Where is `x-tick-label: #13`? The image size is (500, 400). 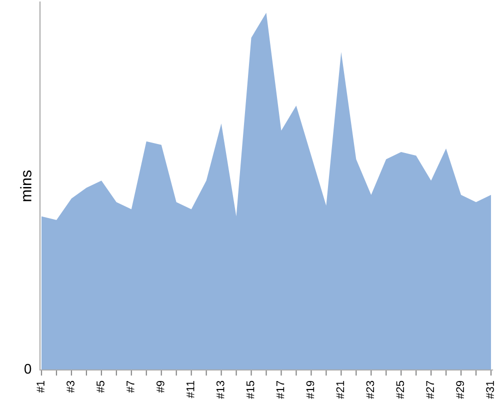 x-tick-label: #13 is located at coordinates (220, 389).